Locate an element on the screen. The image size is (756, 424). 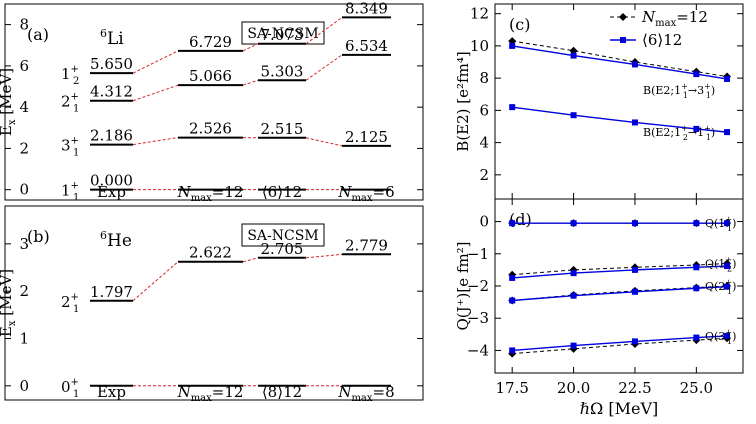
legend-label: ⟨6⟩12 is located at coordinates (662, 40).